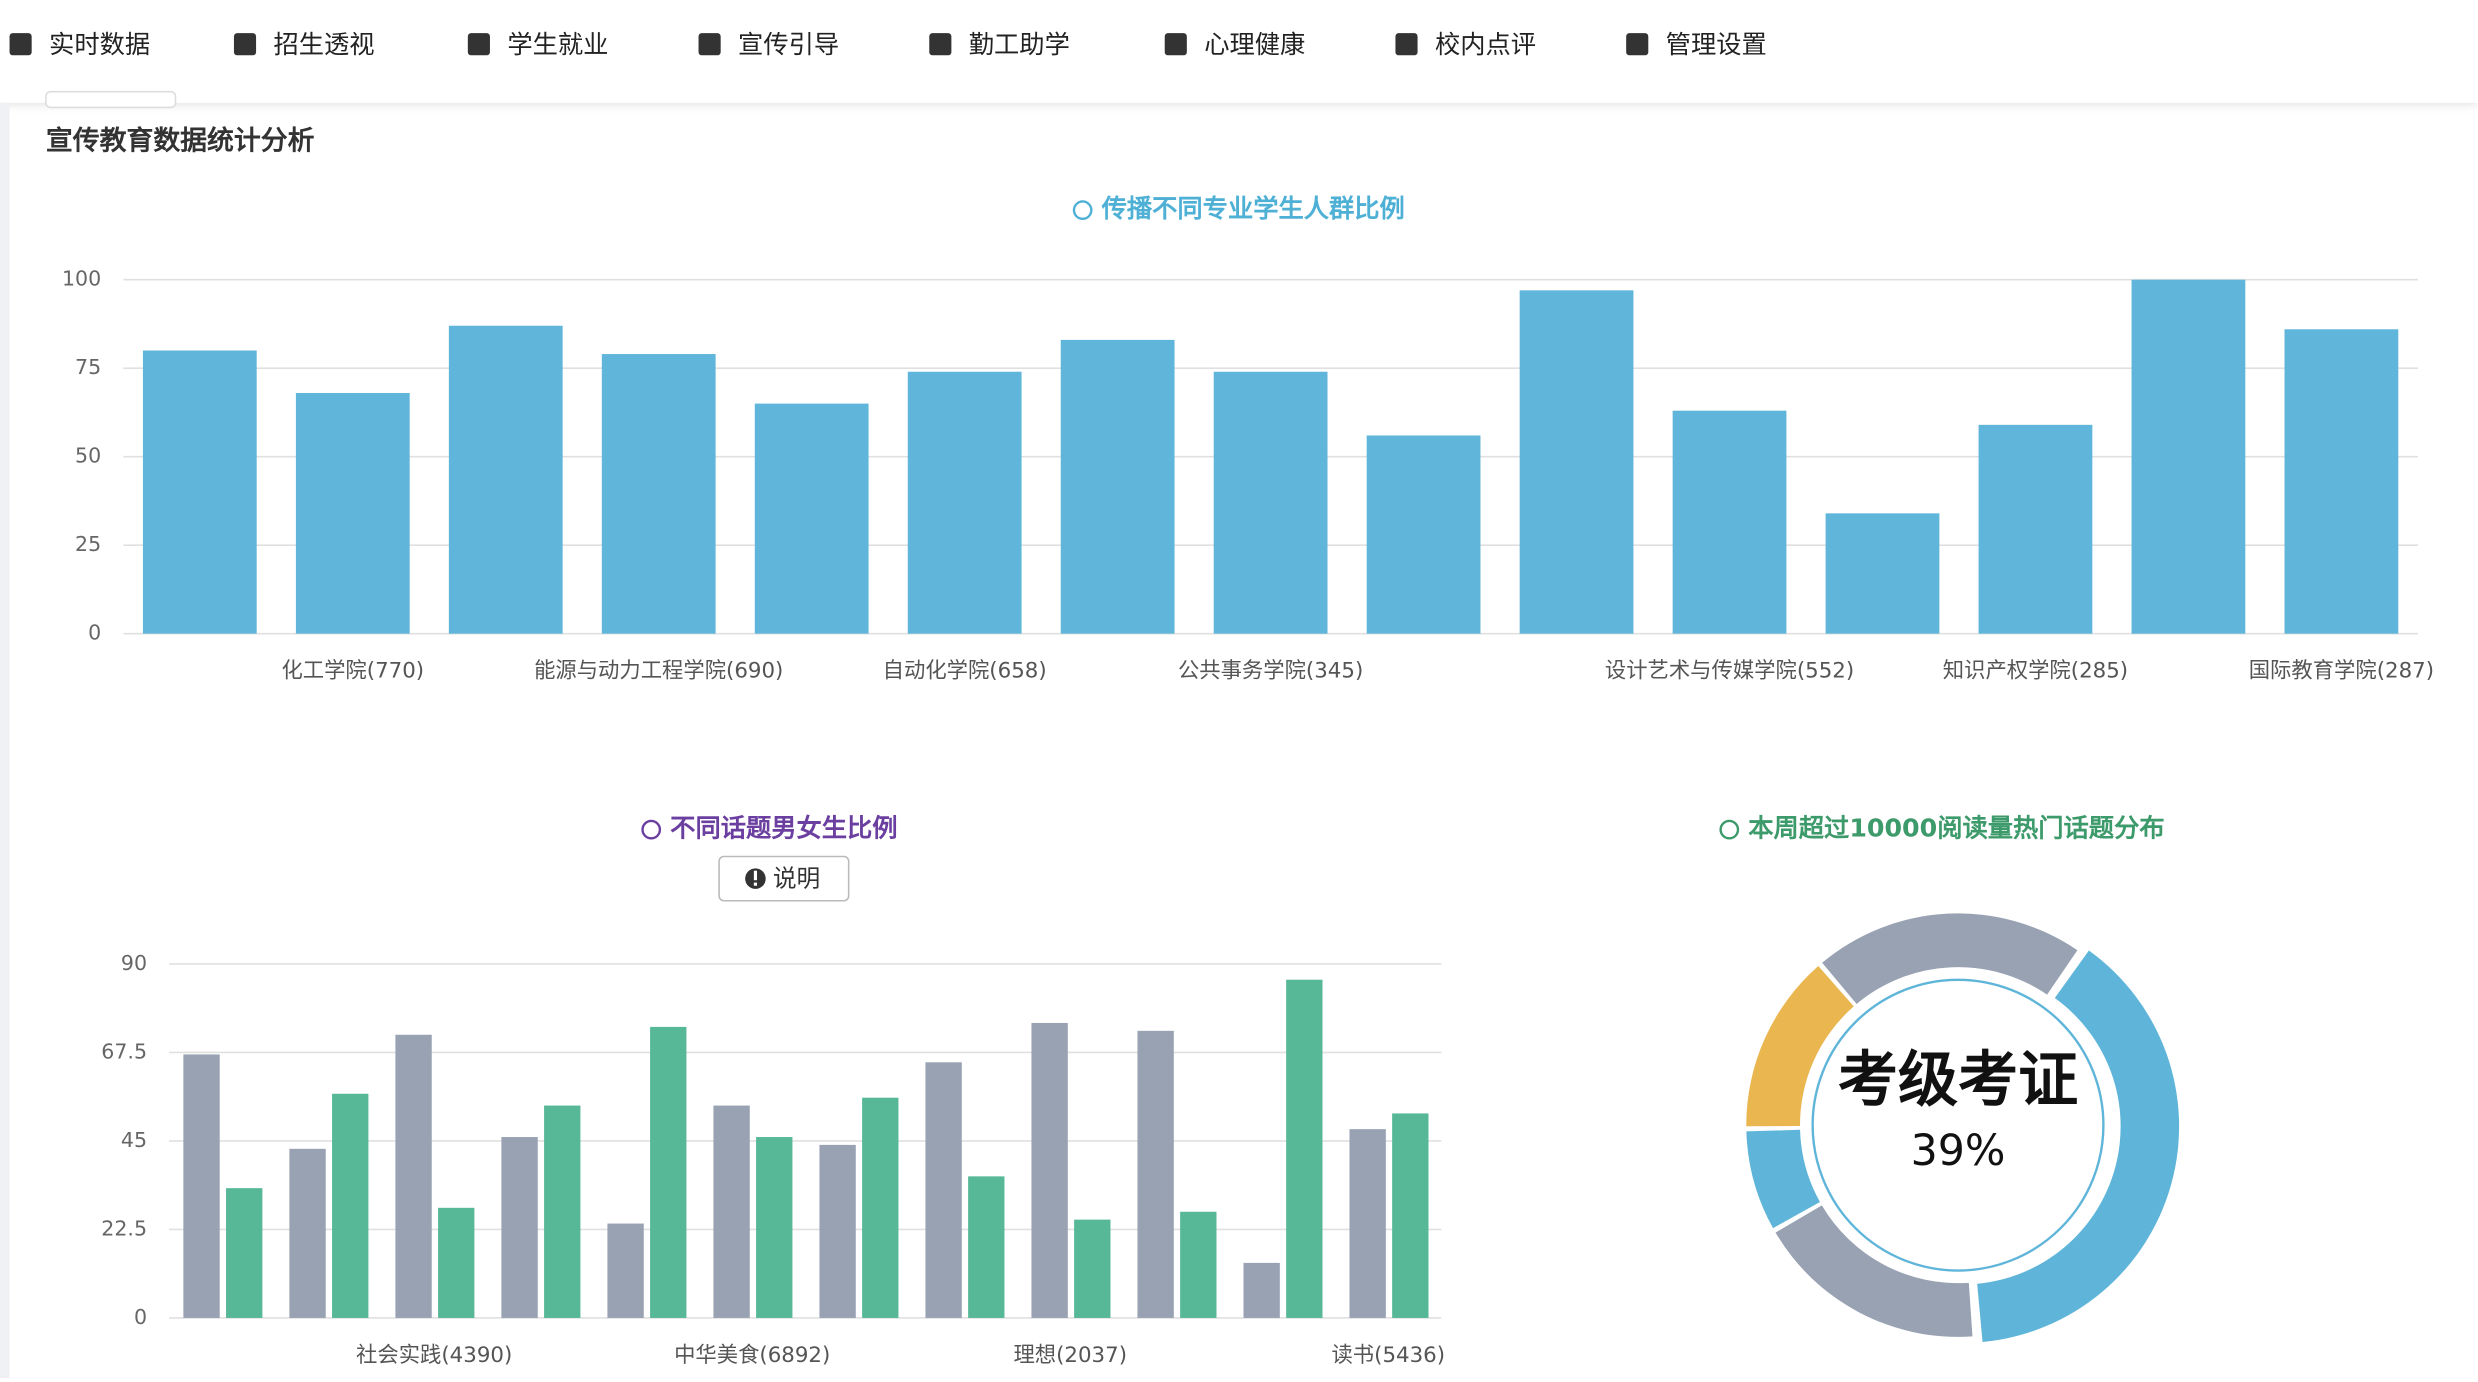 This screenshot has height=1382, width=2478. What do you see at coordinates (658, 671) in the screenshot?
I see `x-tick-label: 能源与动力工程学院(690)` at bounding box center [658, 671].